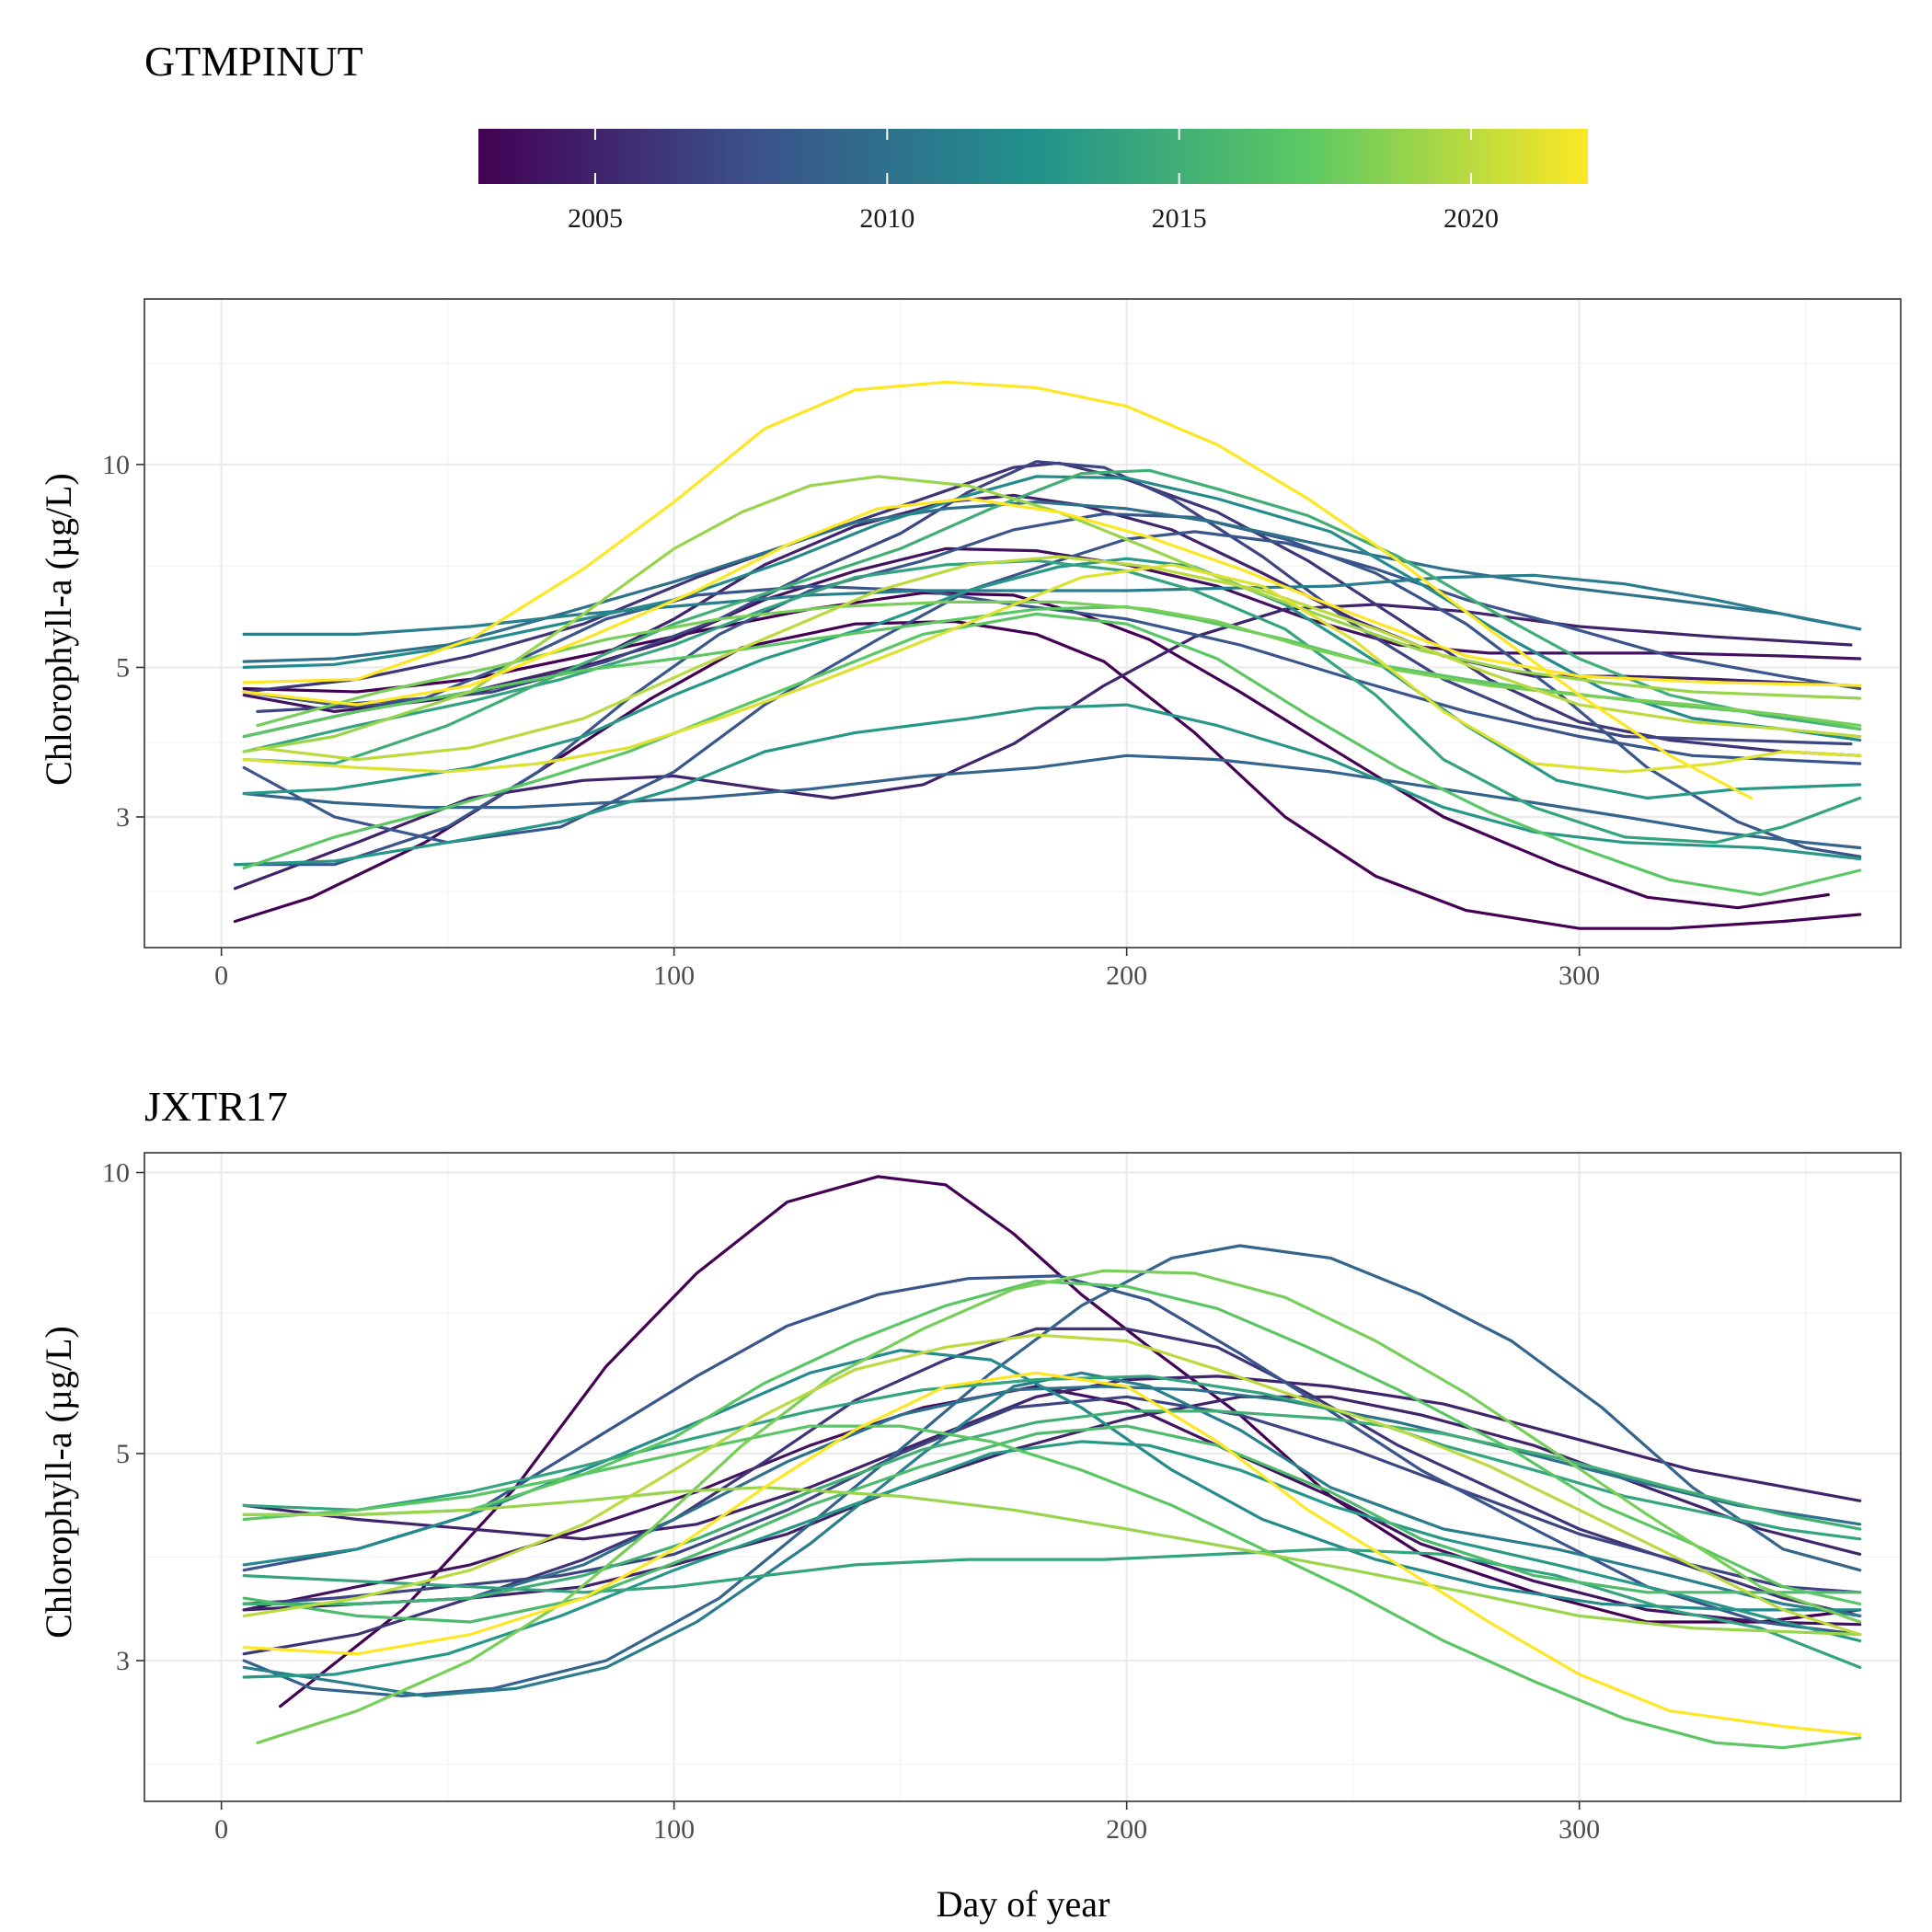 This screenshot has height=1932, width=1932. I want to click on panel-title-gtmpinut: GTMPINUT, so click(253, 61).